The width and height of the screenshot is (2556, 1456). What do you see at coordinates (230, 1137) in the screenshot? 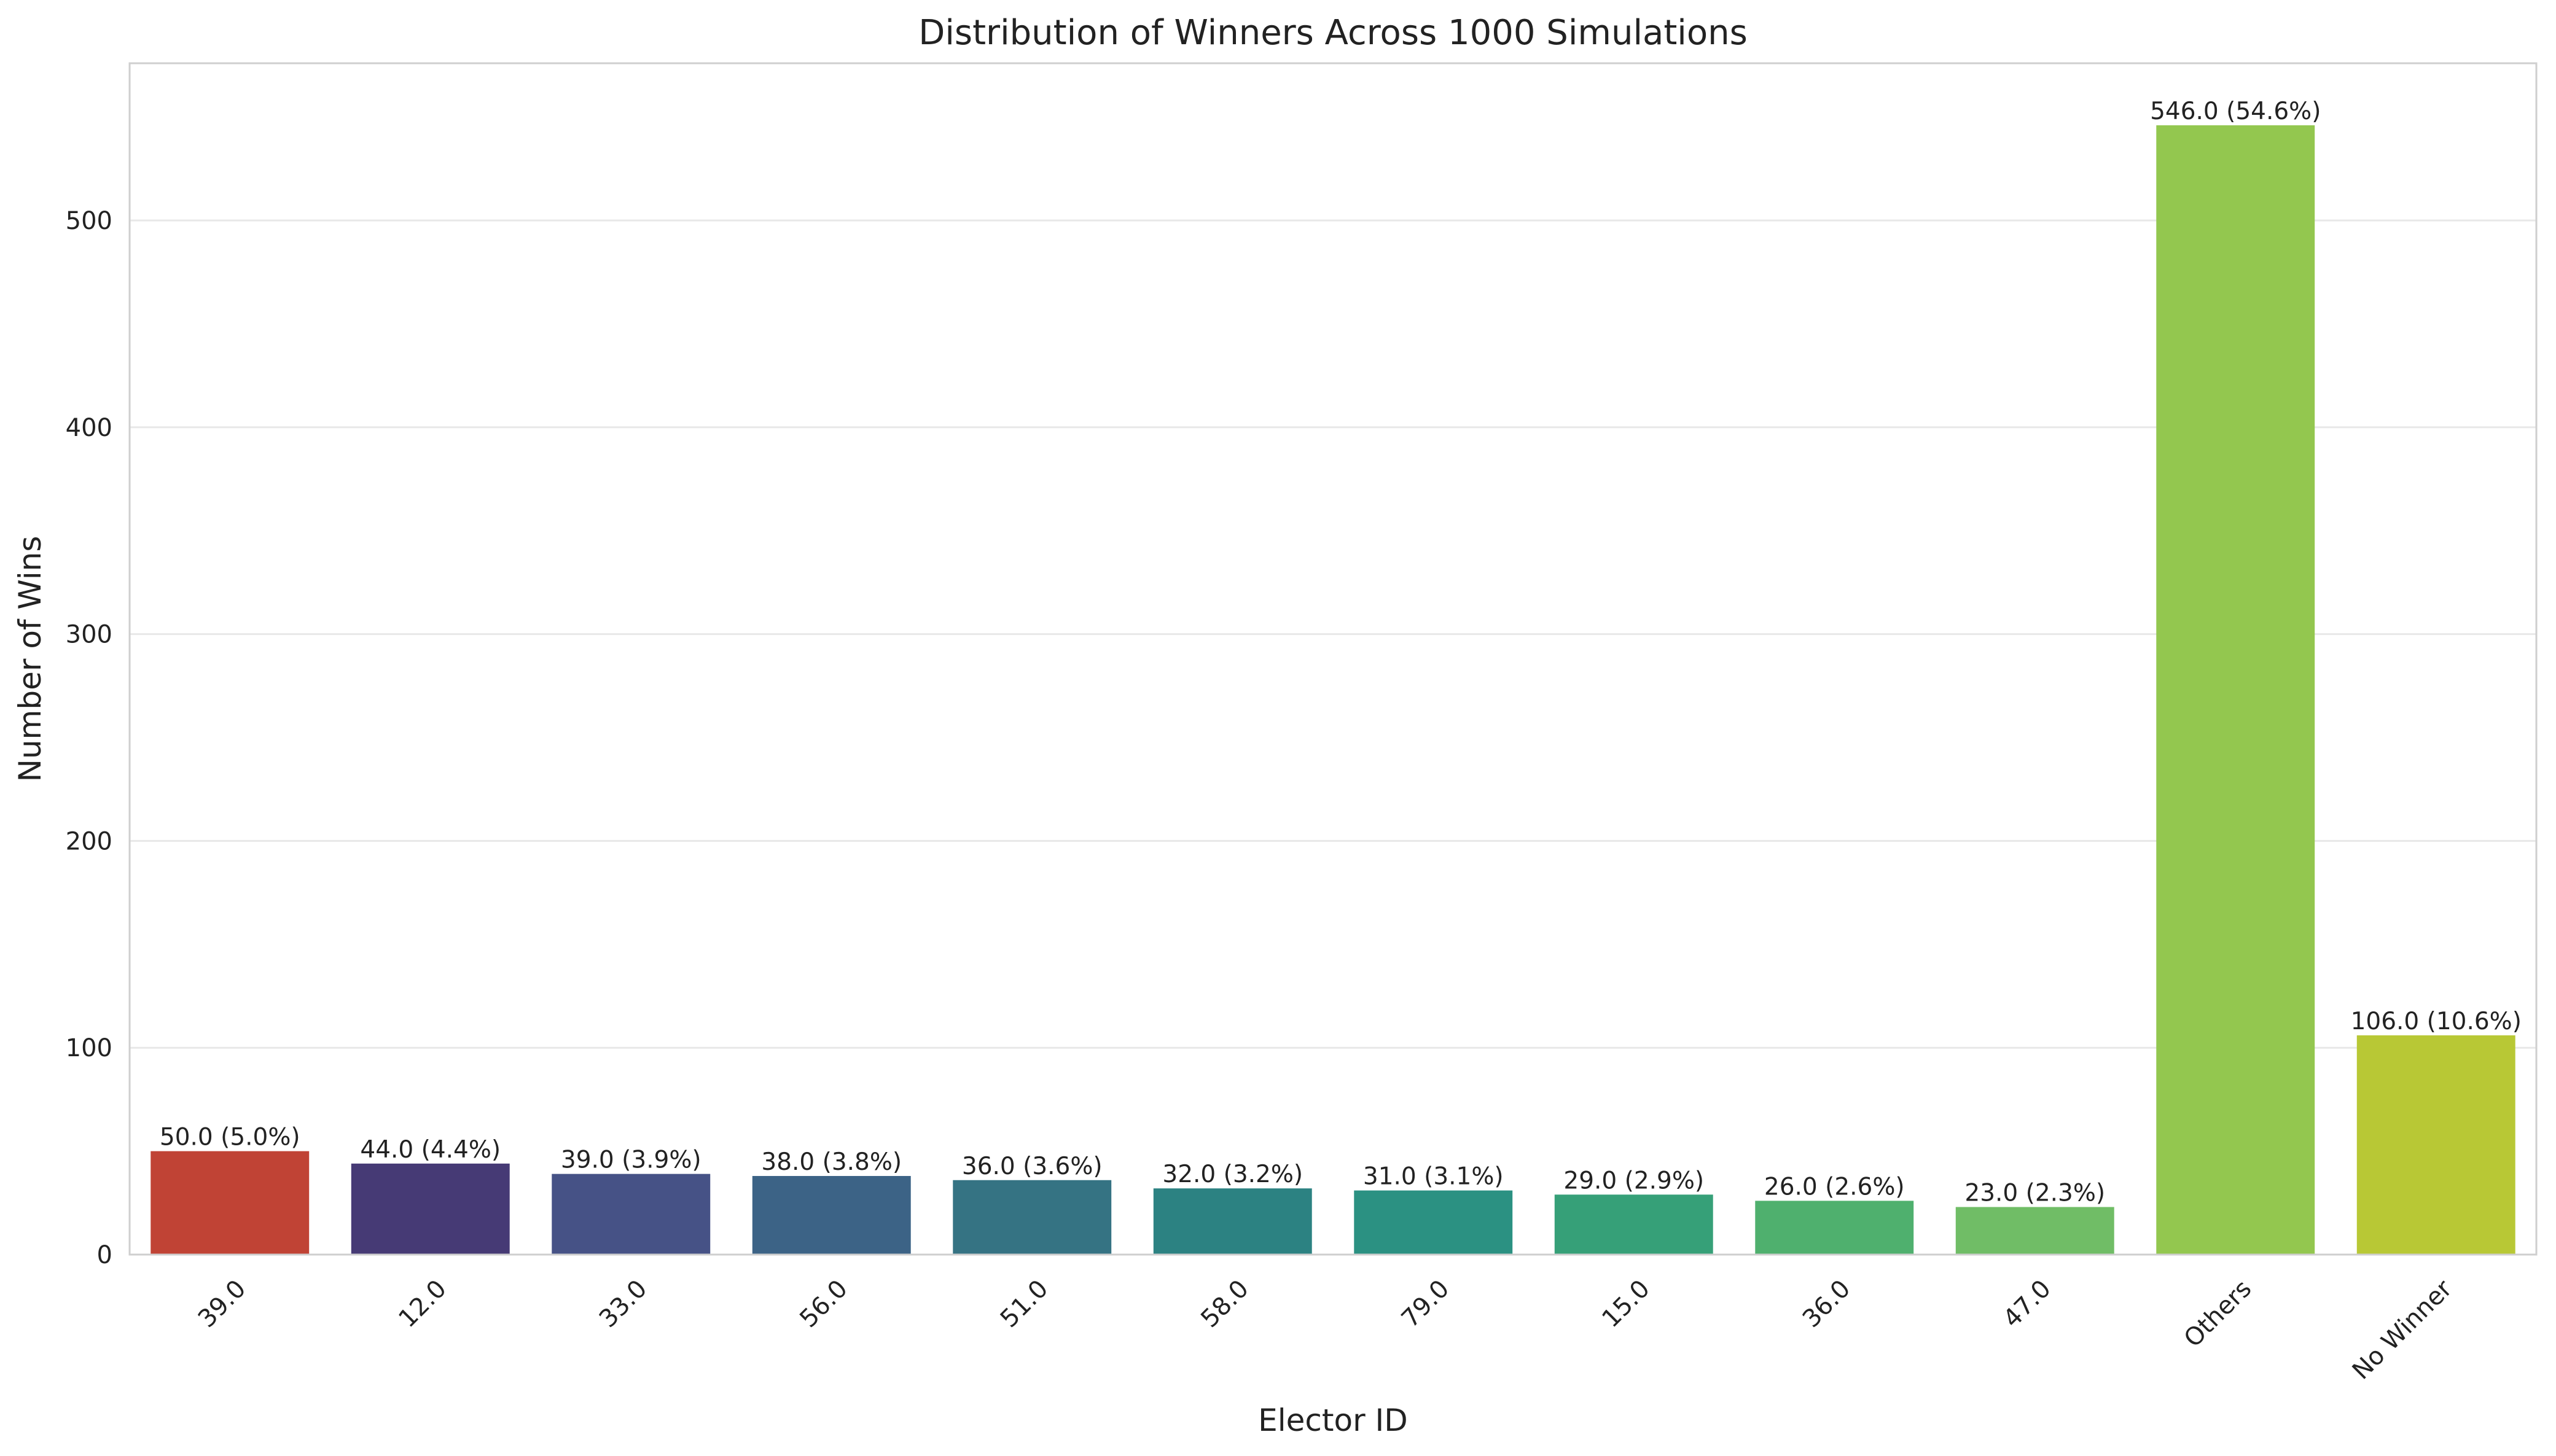
I see `bar-value-label: 50.0 (5.0%)` at bounding box center [230, 1137].